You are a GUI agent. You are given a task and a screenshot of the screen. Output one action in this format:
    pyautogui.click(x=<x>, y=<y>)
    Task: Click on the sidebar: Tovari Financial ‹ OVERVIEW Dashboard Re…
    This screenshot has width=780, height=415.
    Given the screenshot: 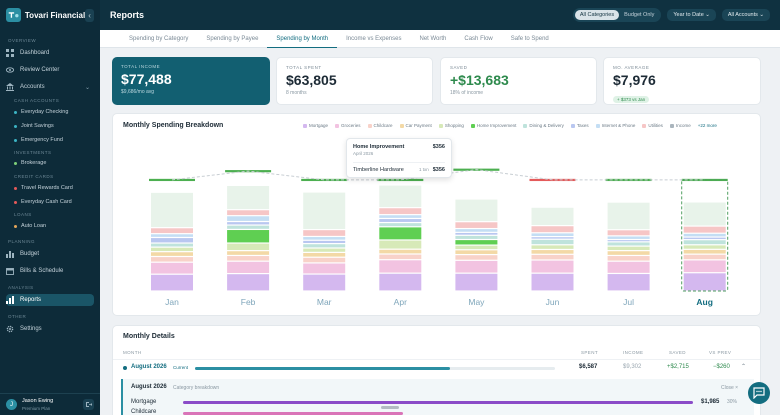 What is the action you would take?
    pyautogui.click(x=50, y=207)
    